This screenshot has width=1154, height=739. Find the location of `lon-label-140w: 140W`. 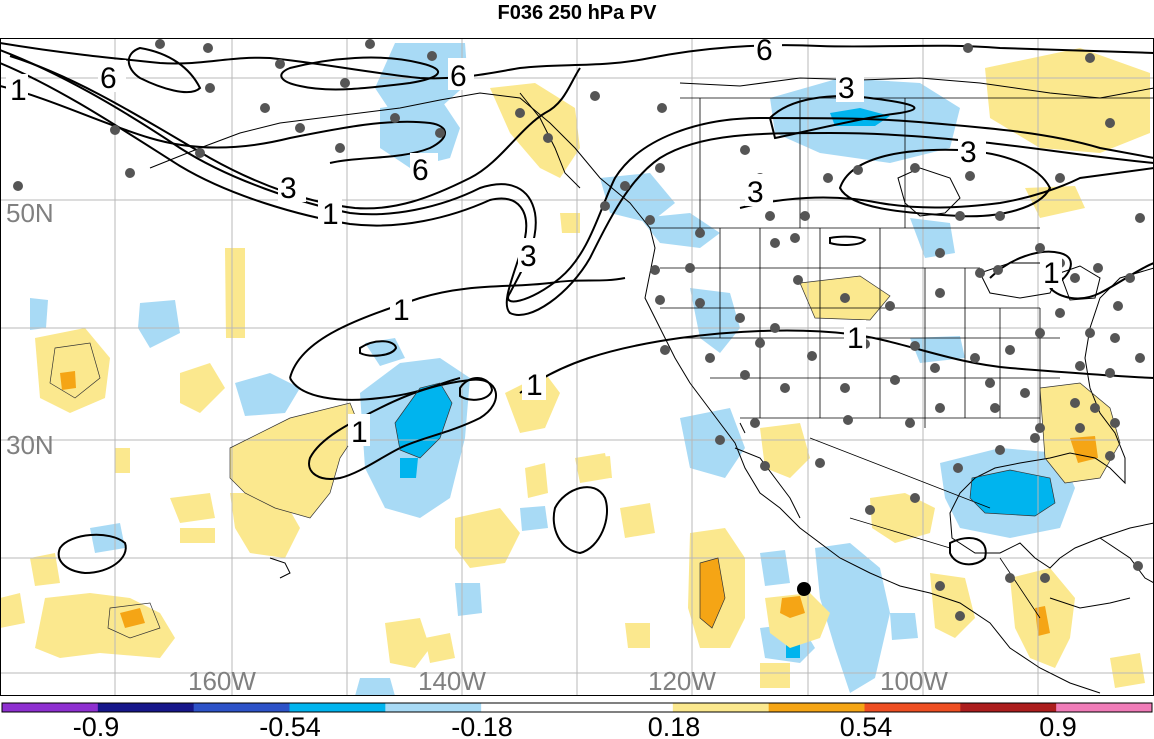

lon-label-140w: 140W is located at coordinates (452, 681).